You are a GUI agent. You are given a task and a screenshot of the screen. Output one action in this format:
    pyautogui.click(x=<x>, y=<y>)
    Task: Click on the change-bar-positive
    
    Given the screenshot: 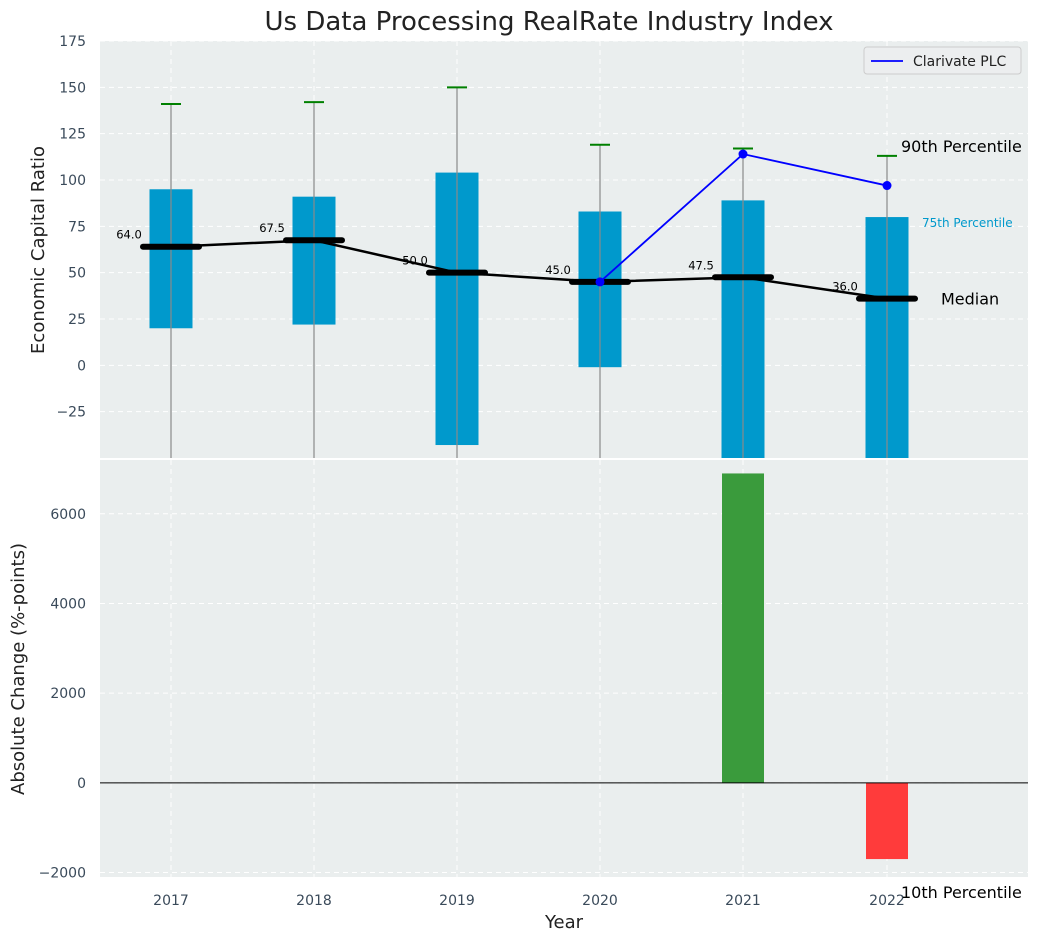 What is the action you would take?
    pyautogui.click(x=743, y=628)
    